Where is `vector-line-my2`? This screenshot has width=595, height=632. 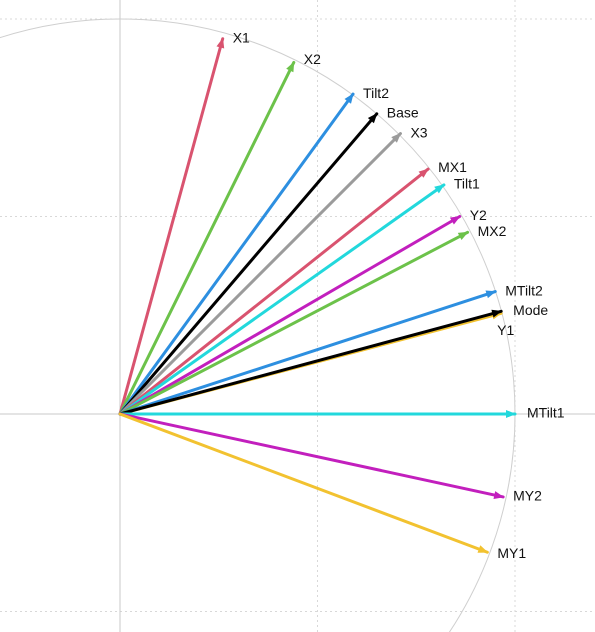
vector-line-my2 is located at coordinates (311, 455).